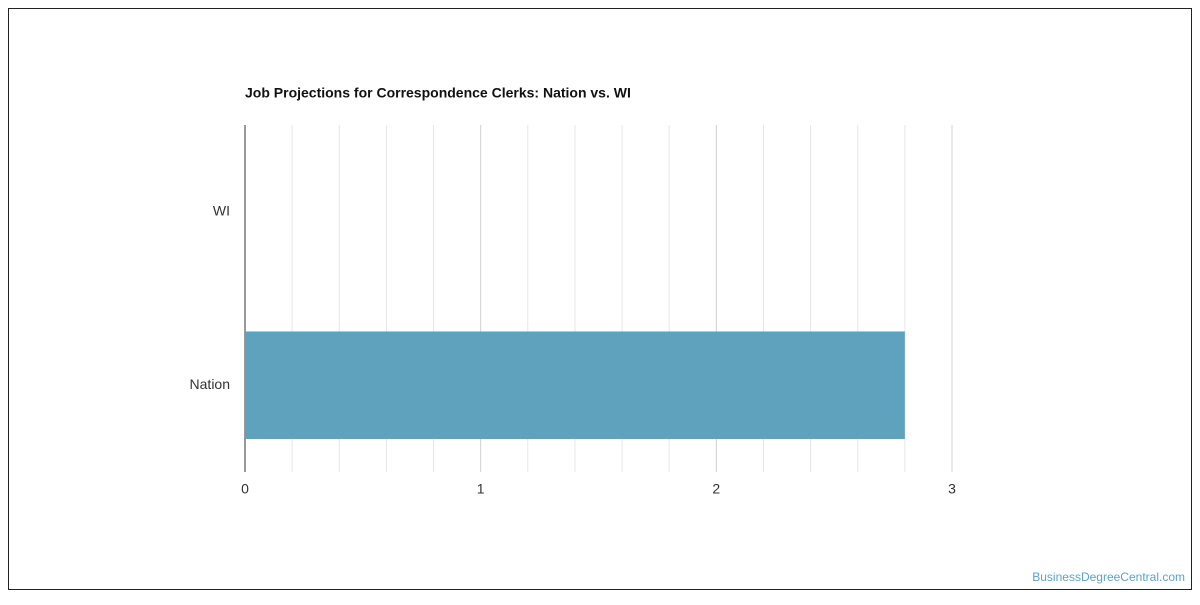  I want to click on y-tick-label: WI, so click(221, 210).